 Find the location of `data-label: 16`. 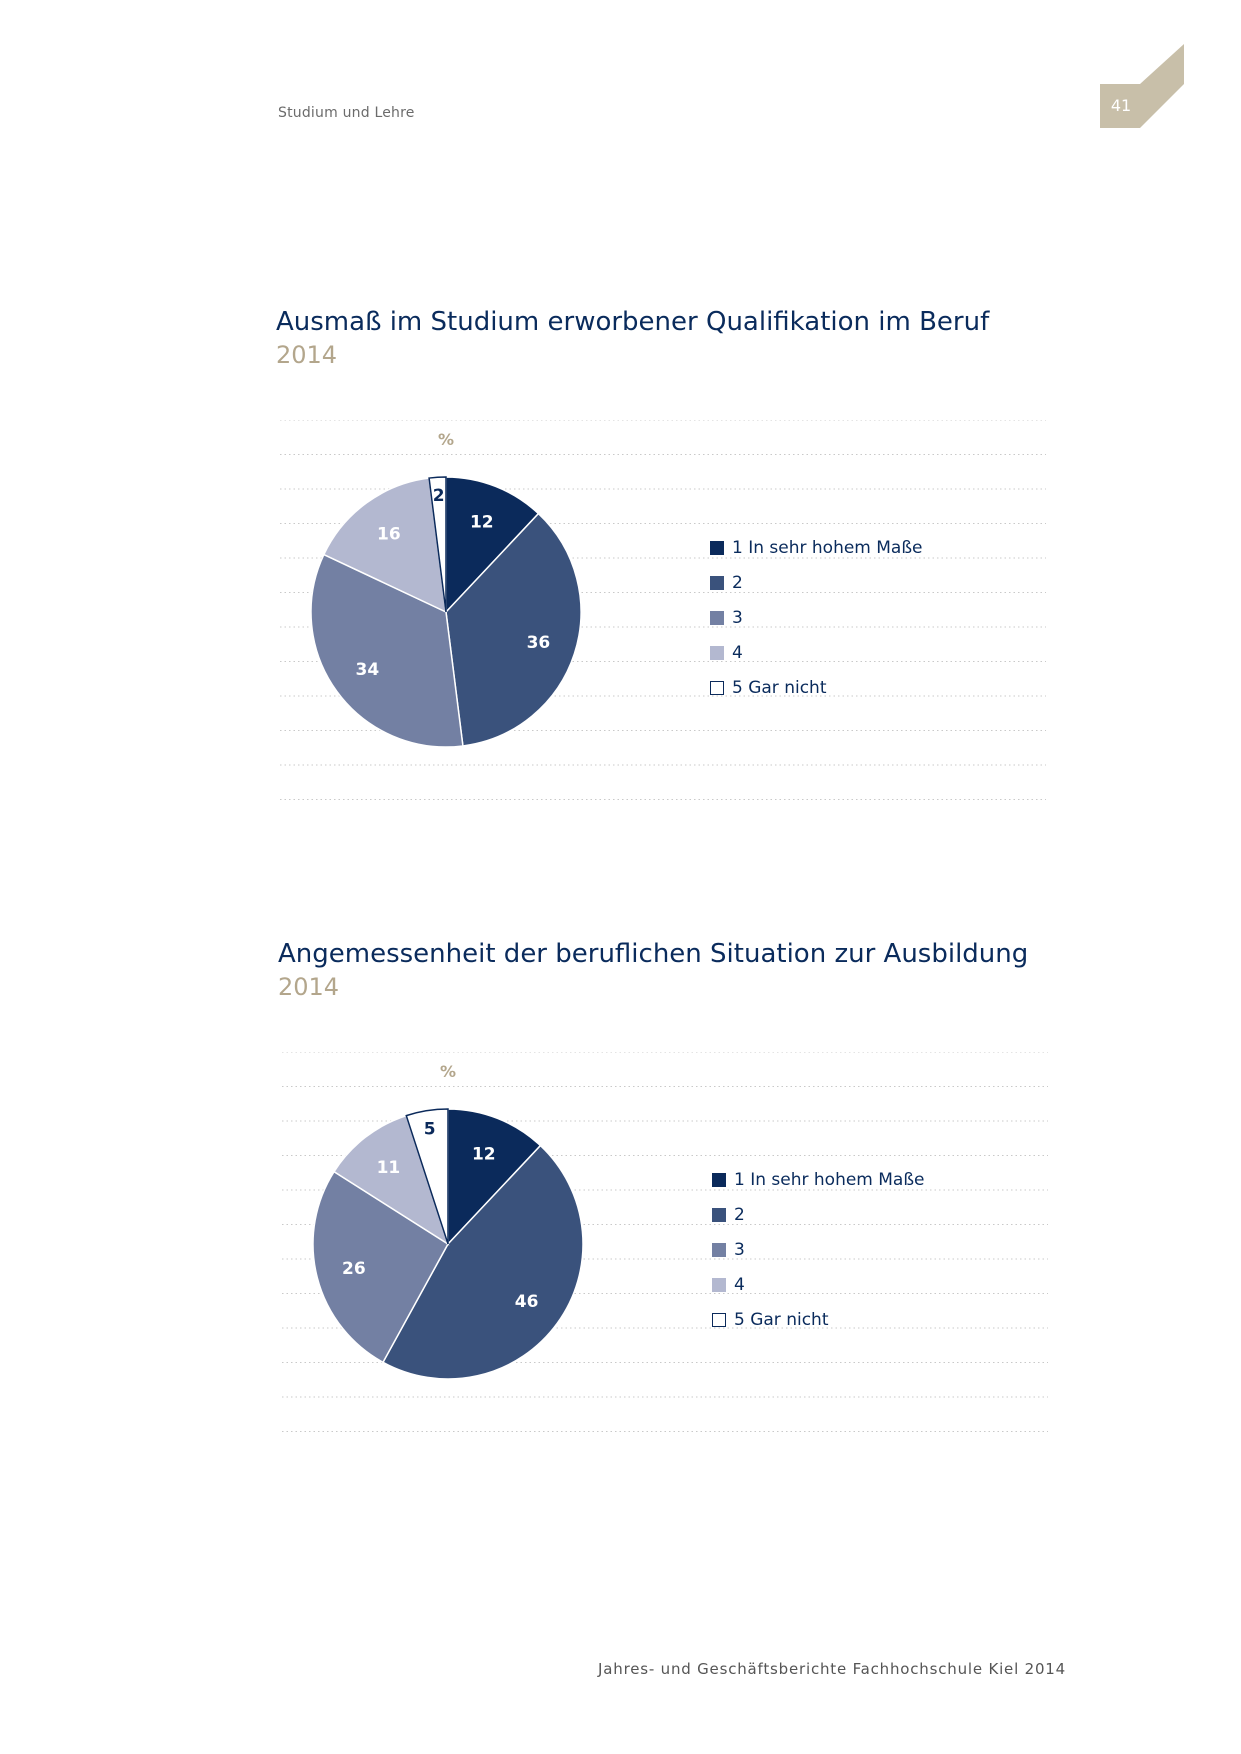

data-label: 16 is located at coordinates (389, 534).